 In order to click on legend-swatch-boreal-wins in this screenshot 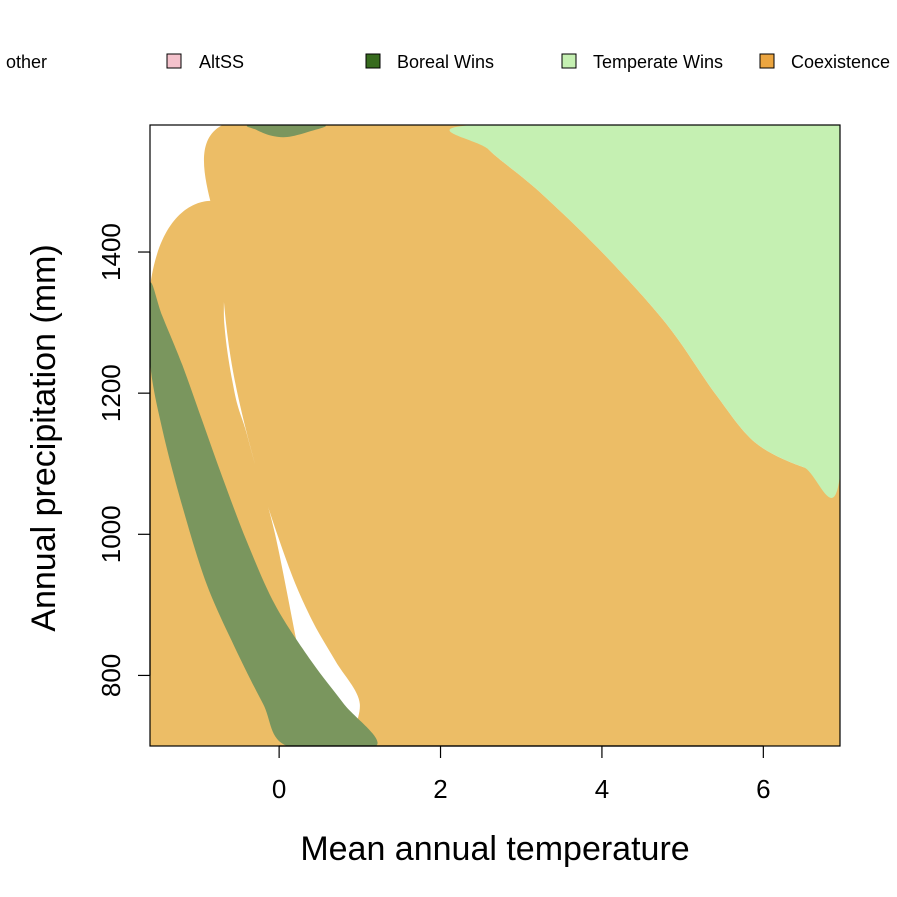, I will do `click(373, 61)`.